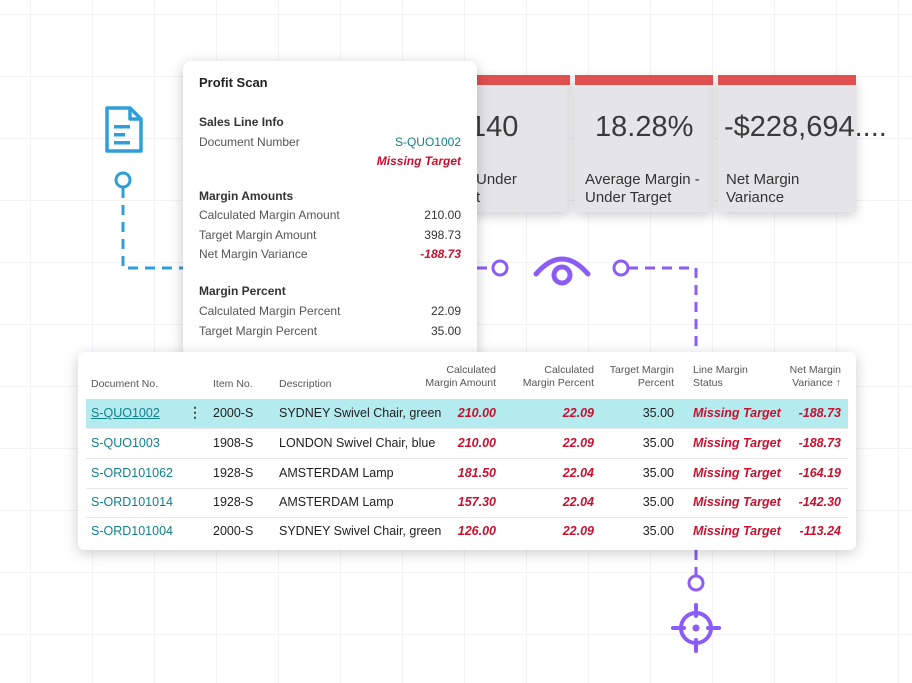 This screenshot has width=912, height=683. What do you see at coordinates (562, 271) in the screenshot?
I see `eye-icon` at bounding box center [562, 271].